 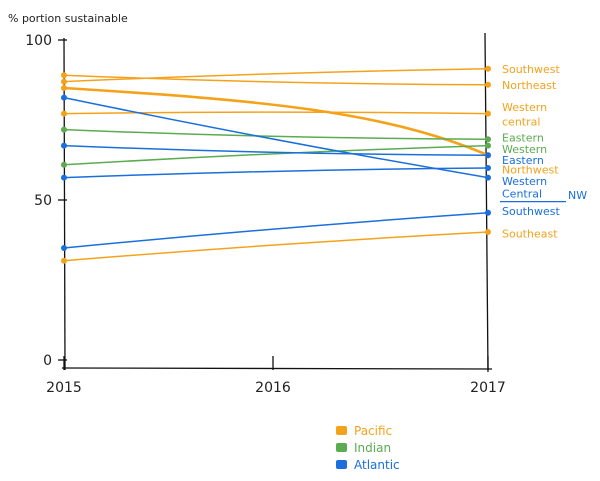 What do you see at coordinates (486, 202) in the screenshot?
I see `right-guide-line` at bounding box center [486, 202].